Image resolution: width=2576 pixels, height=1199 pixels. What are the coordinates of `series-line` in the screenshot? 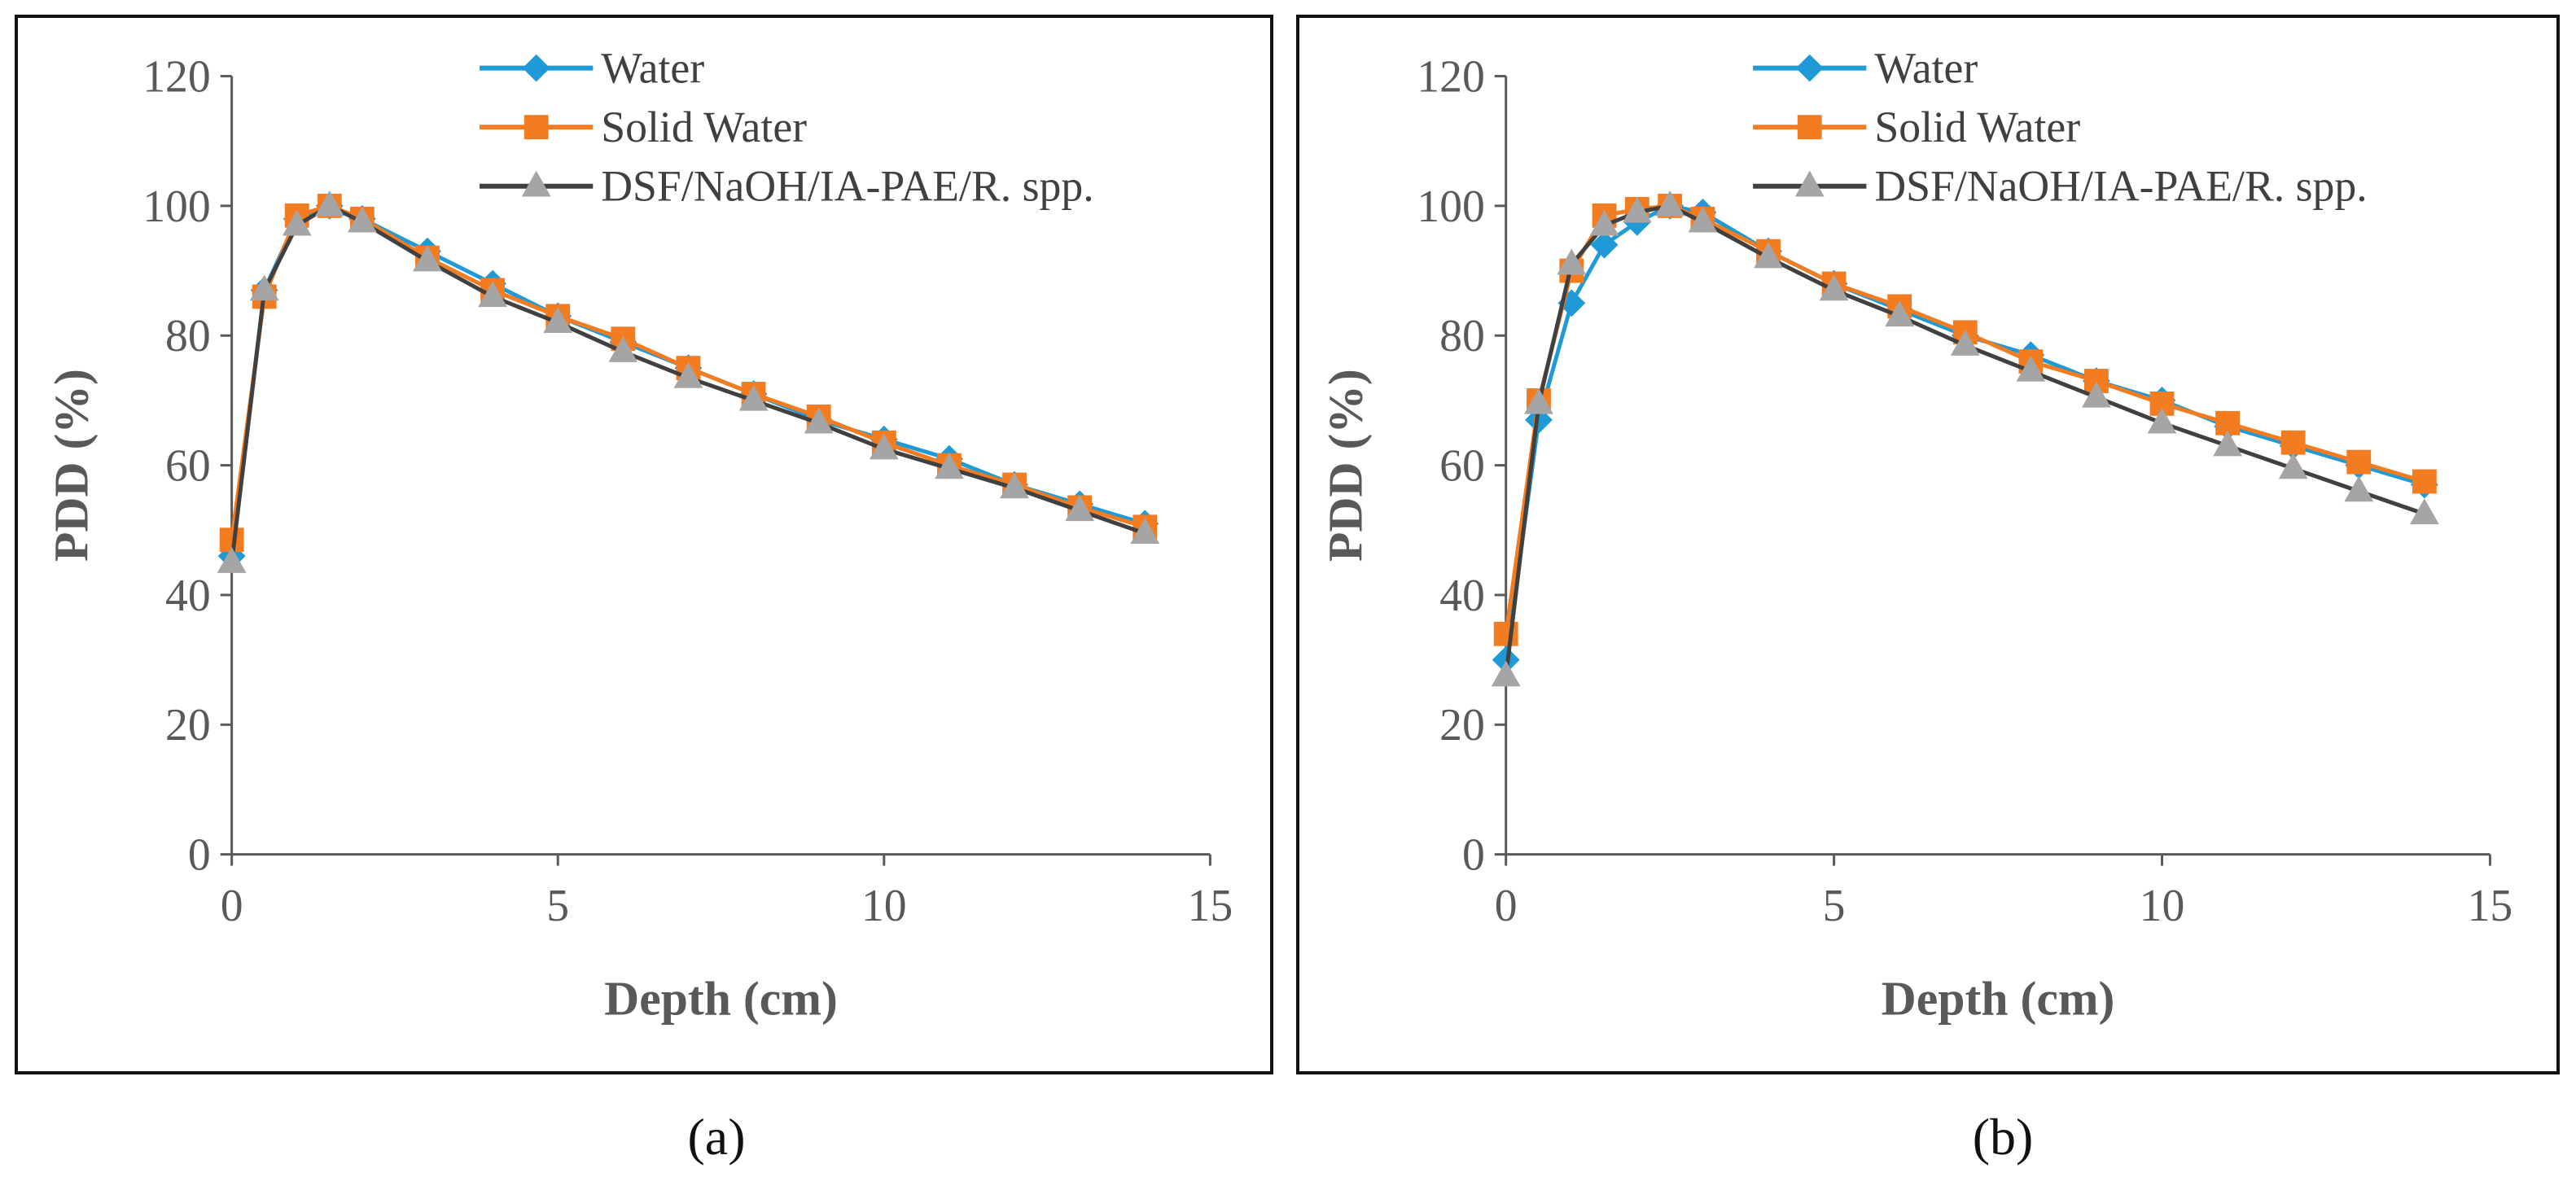 It's located at (1964, 419).